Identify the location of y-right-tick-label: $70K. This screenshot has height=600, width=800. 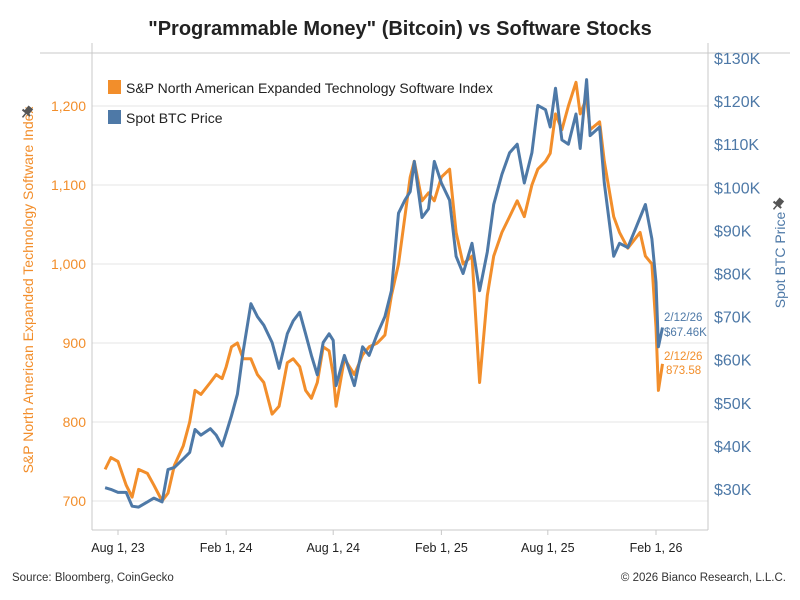
(733, 318).